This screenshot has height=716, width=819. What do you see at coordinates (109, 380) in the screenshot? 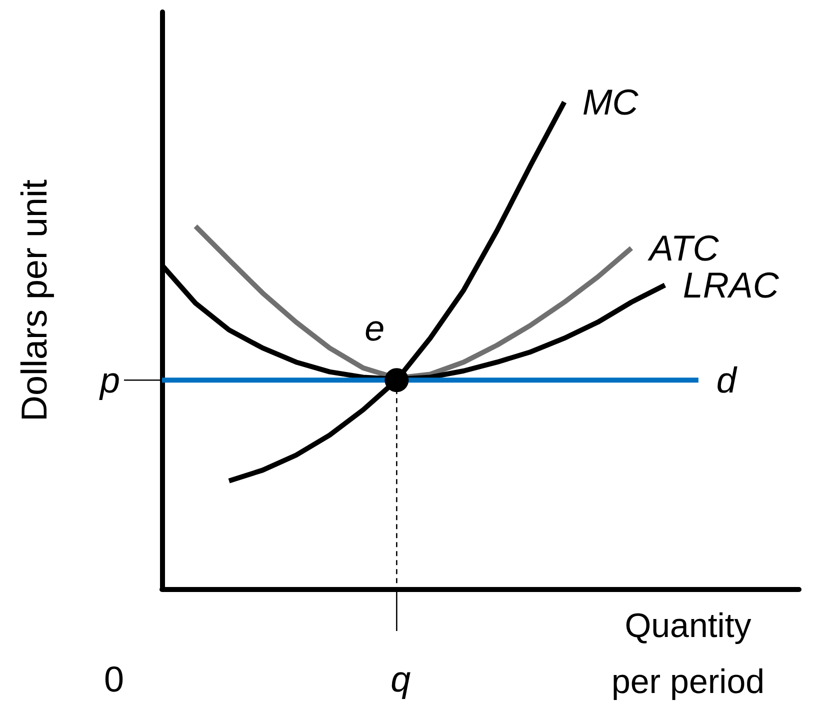
I see `text: p` at bounding box center [109, 380].